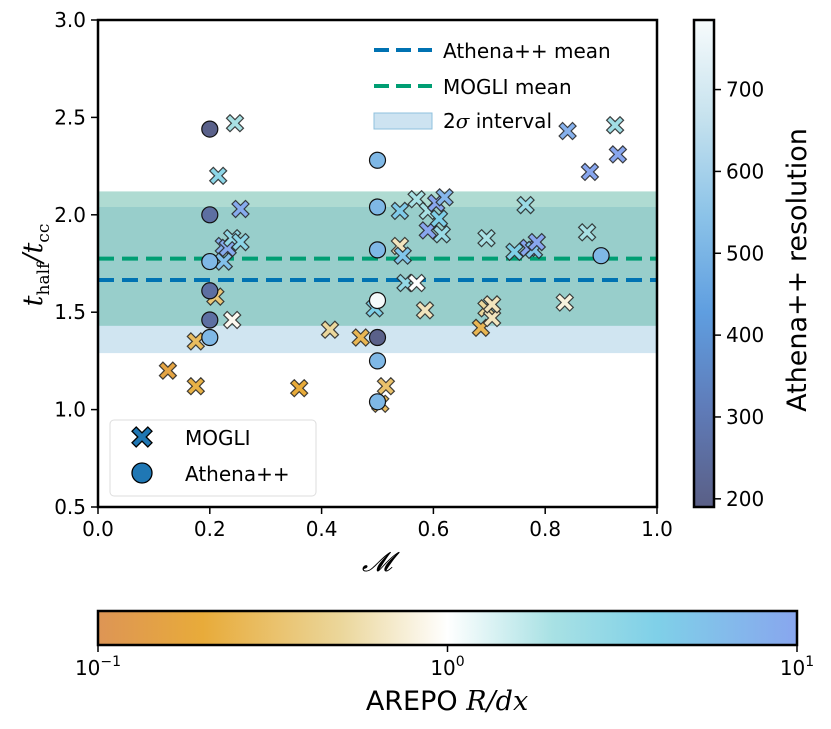  I want to click on x-axis-label: 𝓜, so click(381, 562).